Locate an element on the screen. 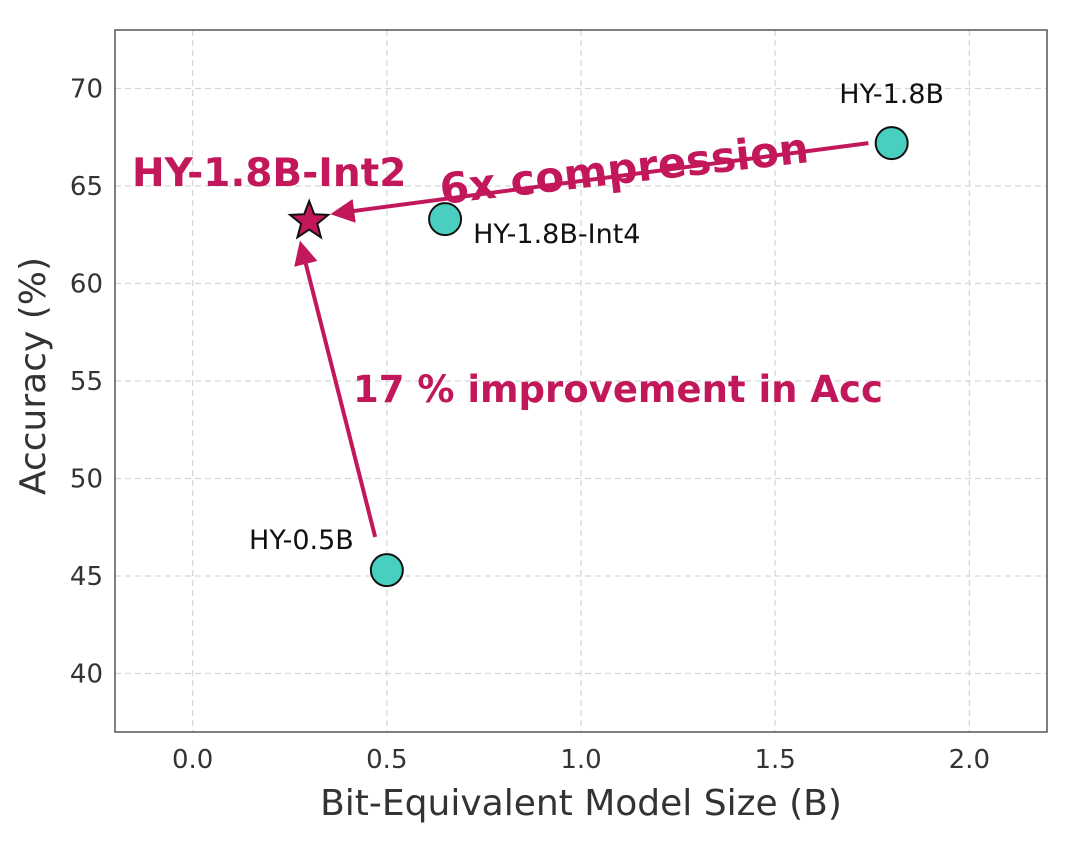  x-ticks: 0.0 0.5 1.0 1.5 2.0 is located at coordinates (581, 760).